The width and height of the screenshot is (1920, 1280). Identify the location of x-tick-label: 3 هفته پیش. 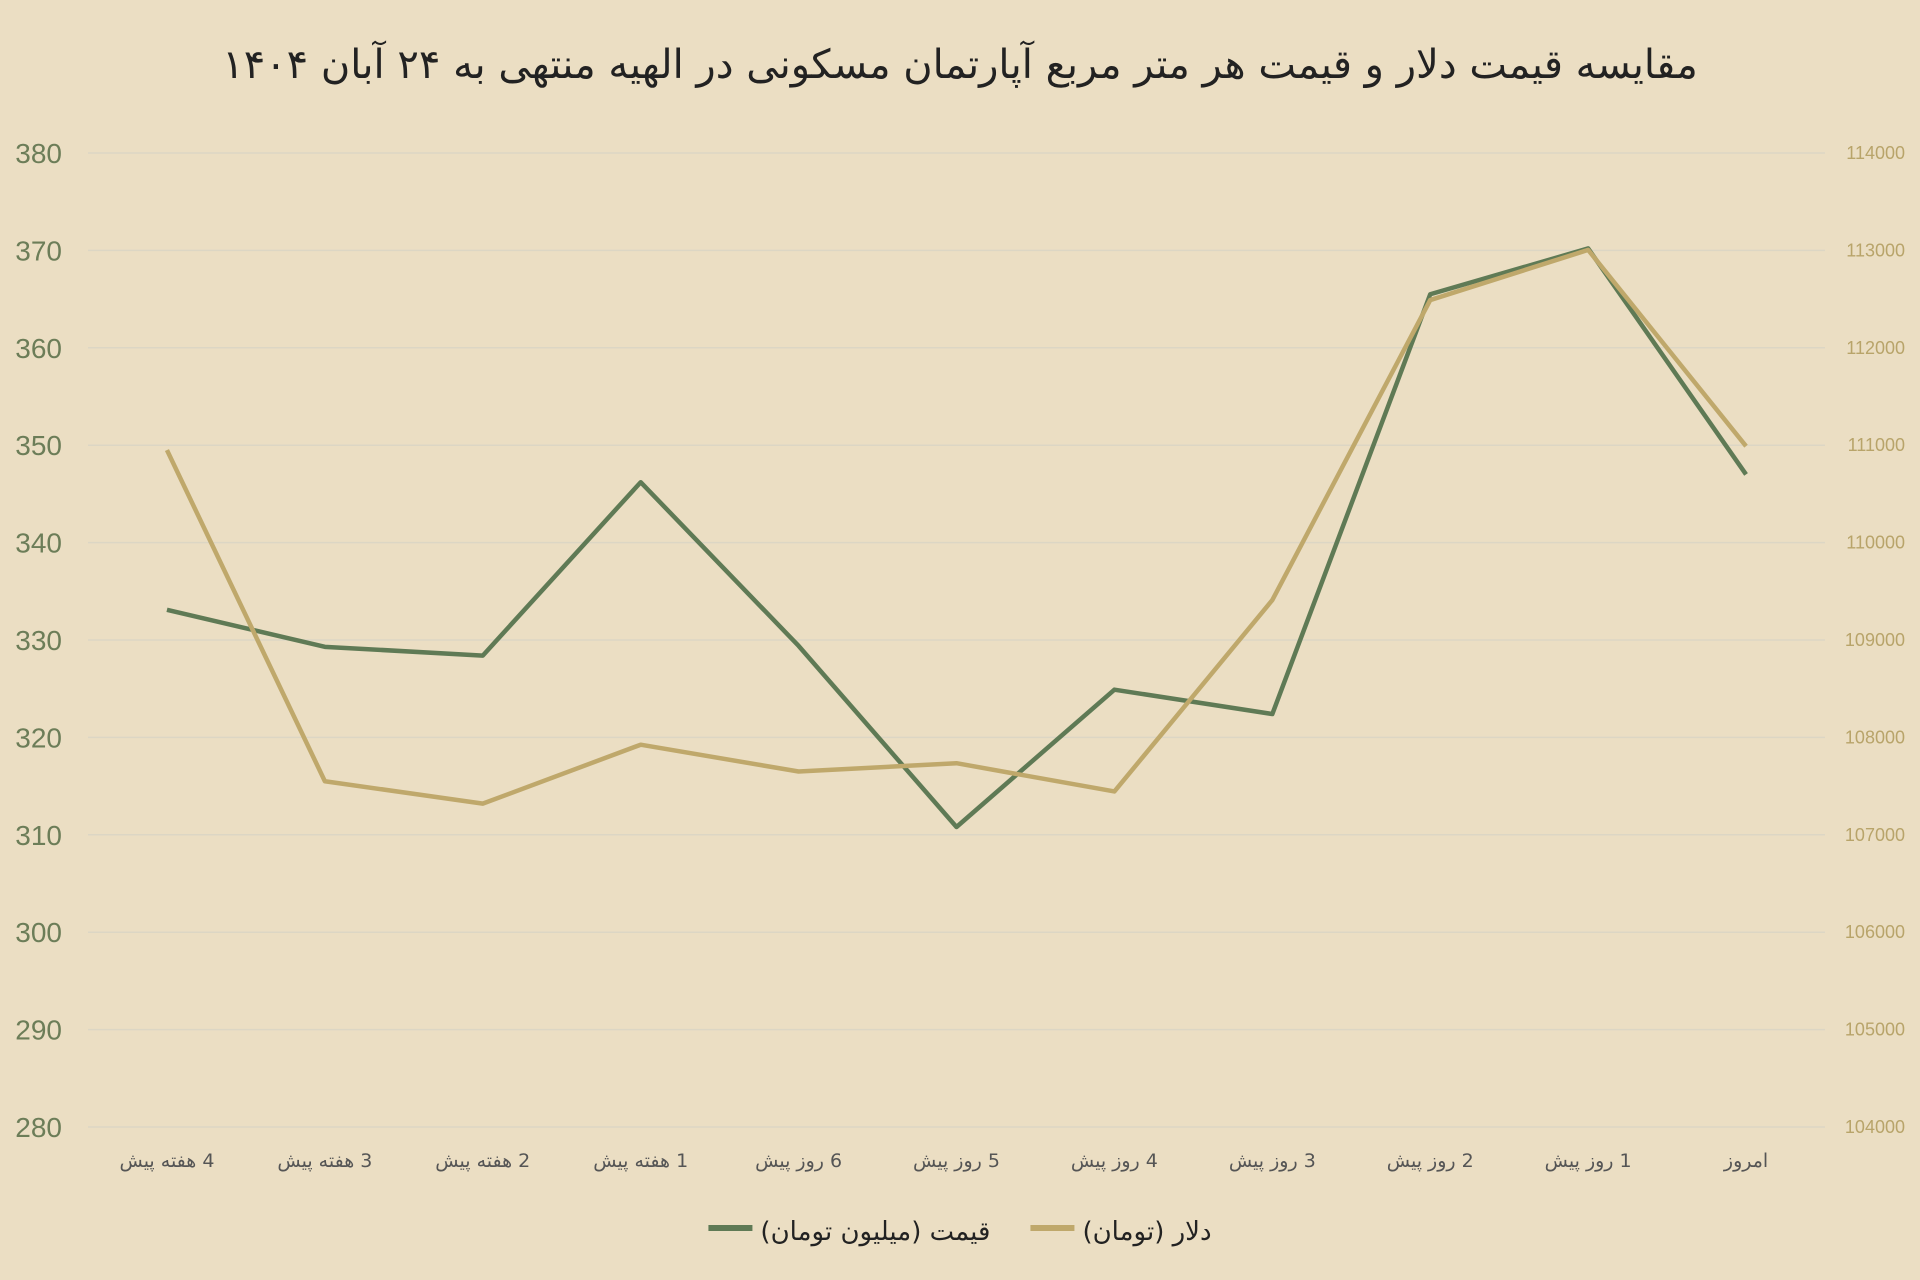
(324, 1161).